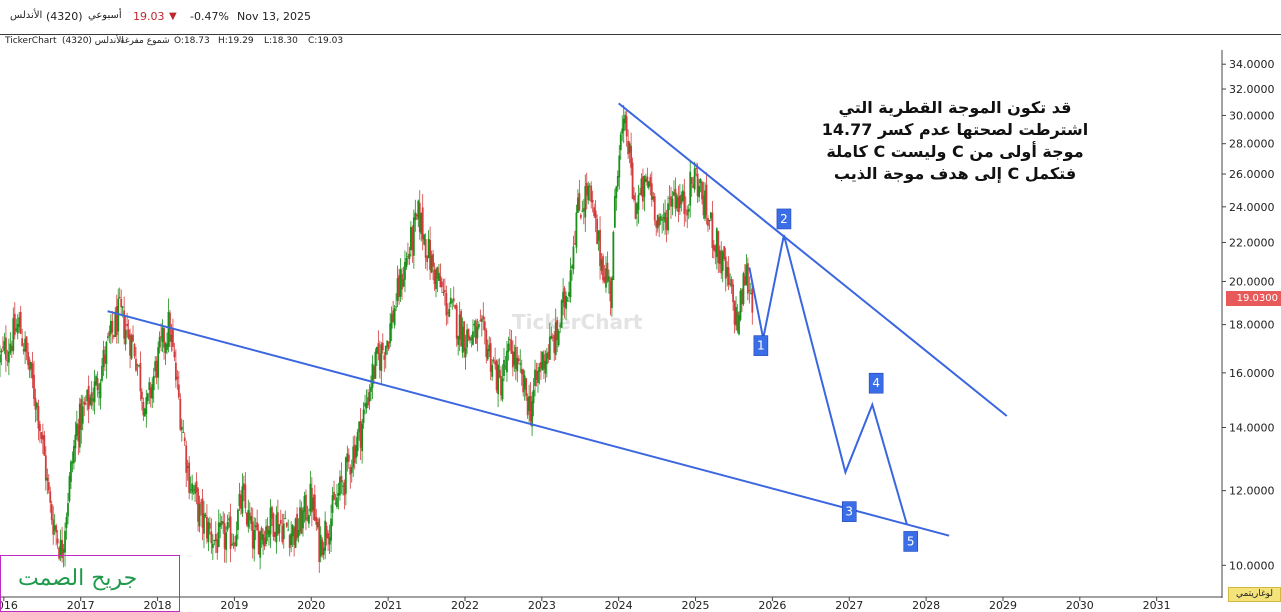 This screenshot has height=612, width=1281. I want to click on y-tick-label: 10.0000, so click(1252, 565).